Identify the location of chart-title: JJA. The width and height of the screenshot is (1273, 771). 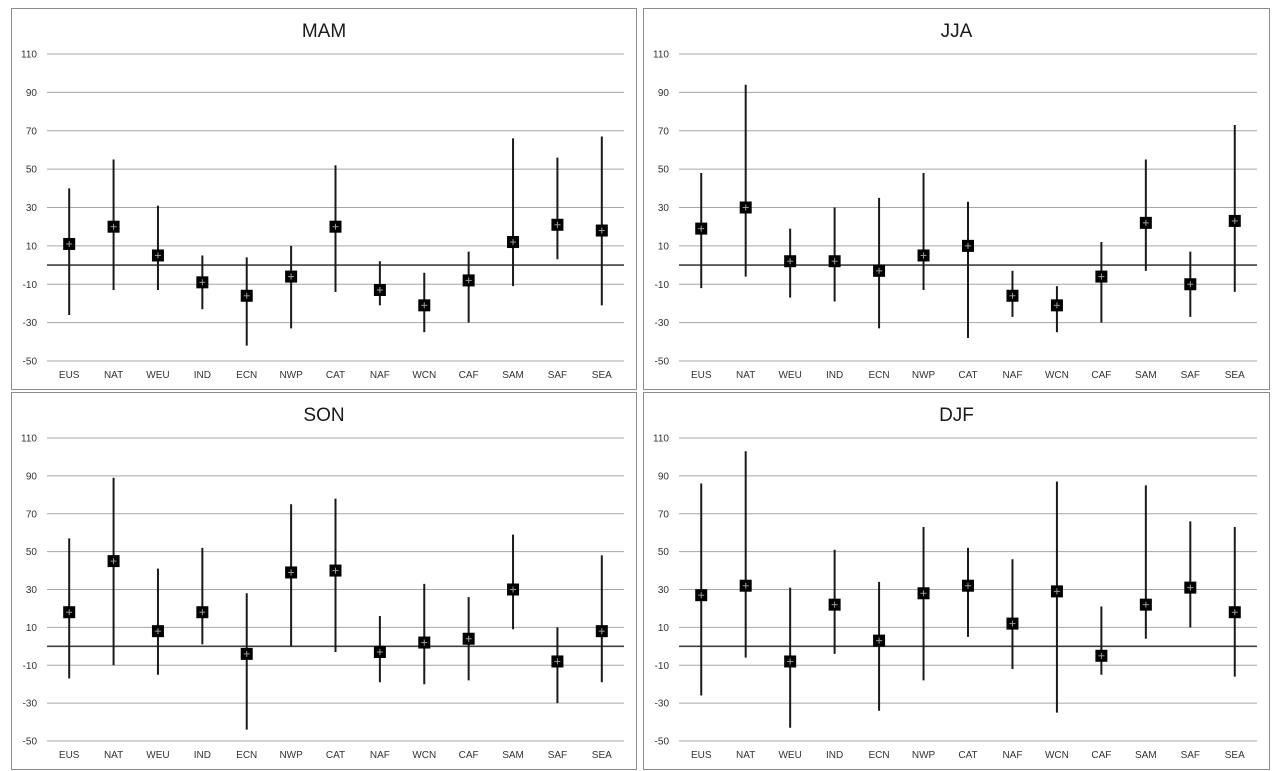
(957, 31).